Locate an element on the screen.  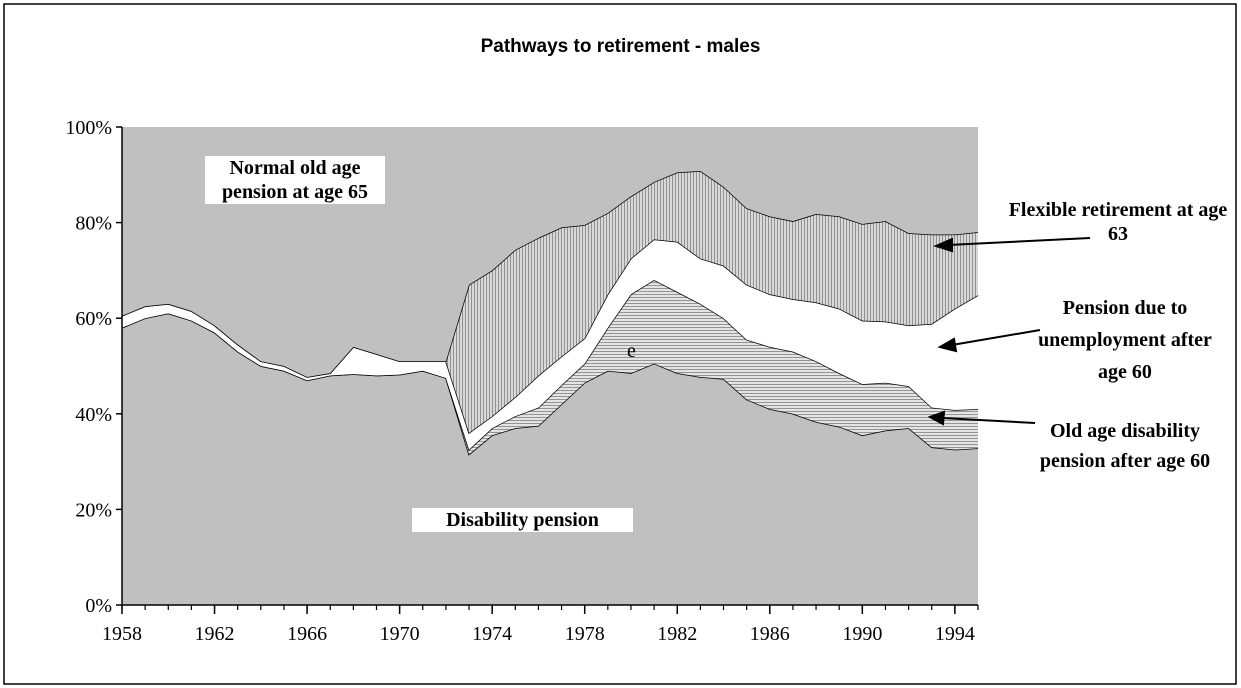
x-tick-label: 1978 is located at coordinates (585, 634).